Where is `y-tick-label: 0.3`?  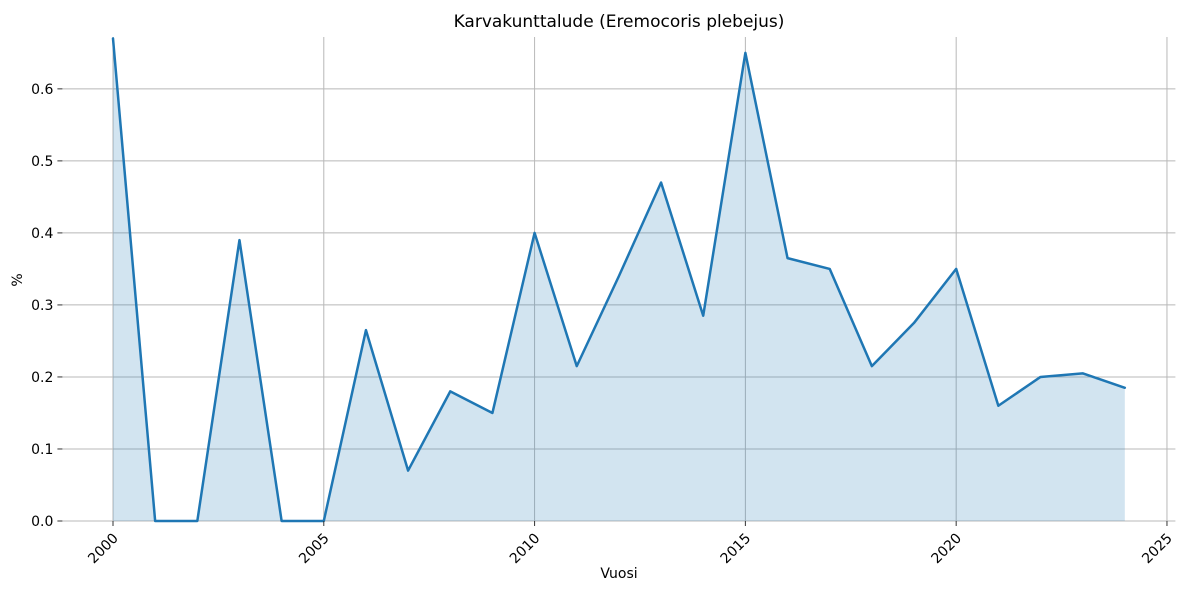 y-tick-label: 0.3 is located at coordinates (42, 306).